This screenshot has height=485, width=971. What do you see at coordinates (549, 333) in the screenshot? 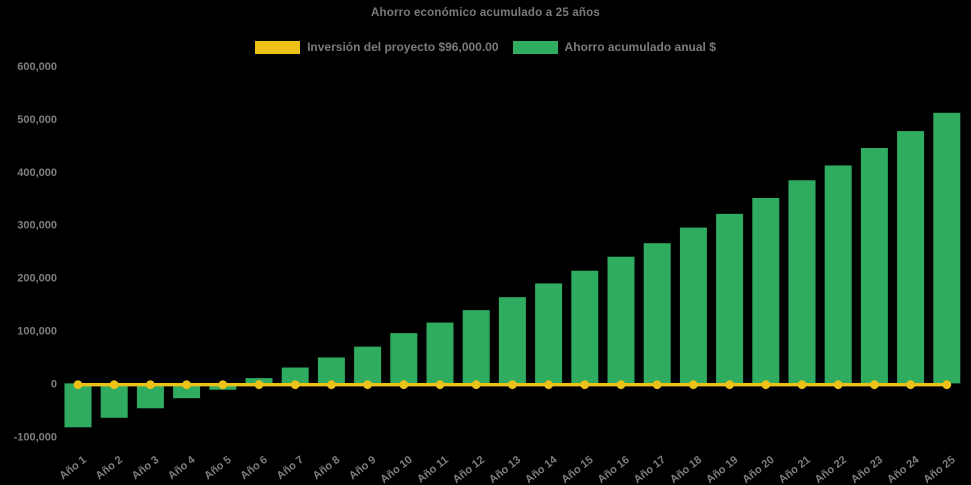
I see `bar-año-14` at bounding box center [549, 333].